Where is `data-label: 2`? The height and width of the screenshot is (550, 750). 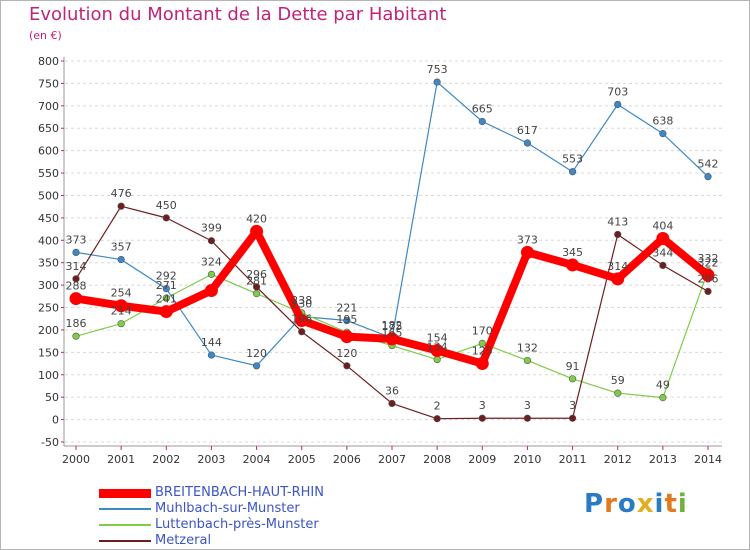
data-label: 2 is located at coordinates (437, 406).